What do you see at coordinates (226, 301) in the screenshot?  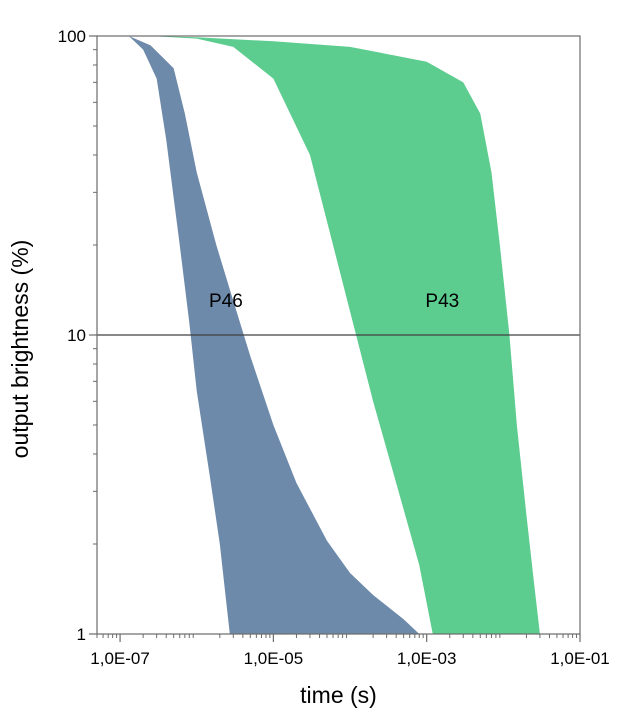 I see `series-label-p46: P46` at bounding box center [226, 301].